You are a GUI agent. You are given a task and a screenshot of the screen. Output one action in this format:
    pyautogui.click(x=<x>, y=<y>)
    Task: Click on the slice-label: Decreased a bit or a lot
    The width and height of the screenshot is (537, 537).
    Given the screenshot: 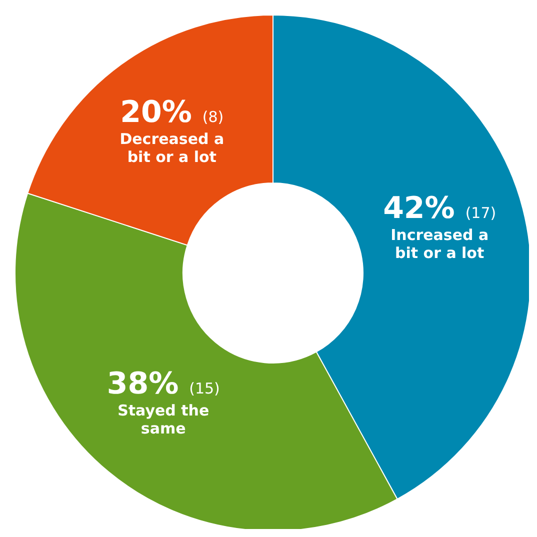 What is the action you would take?
    pyautogui.click(x=172, y=148)
    